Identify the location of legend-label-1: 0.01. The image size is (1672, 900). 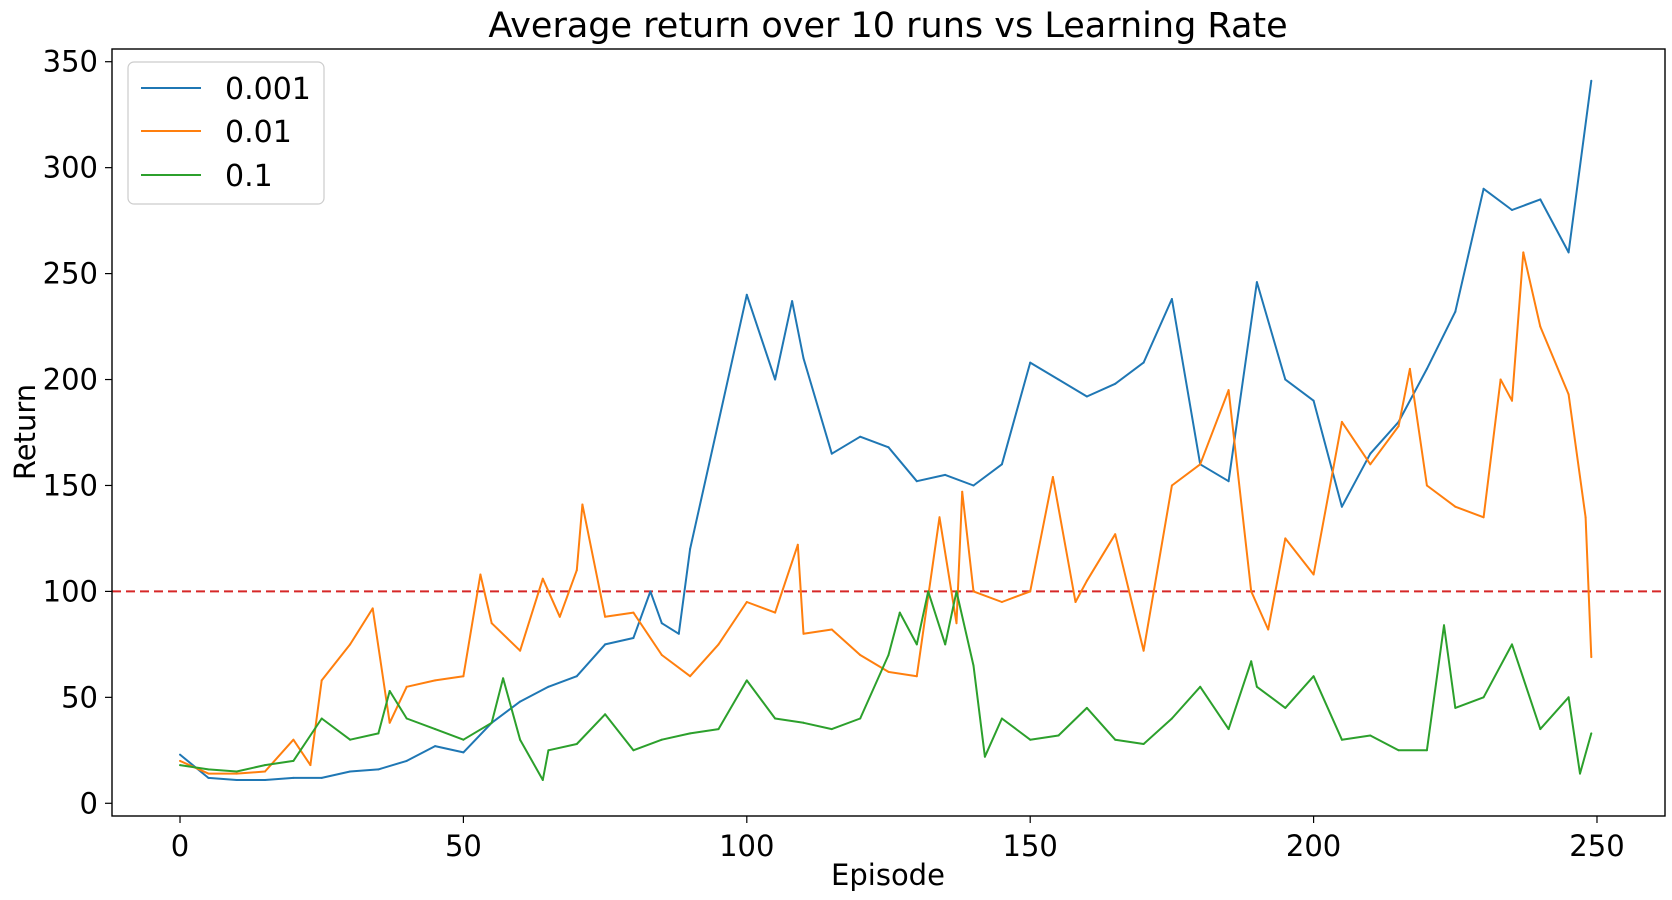
(258, 132).